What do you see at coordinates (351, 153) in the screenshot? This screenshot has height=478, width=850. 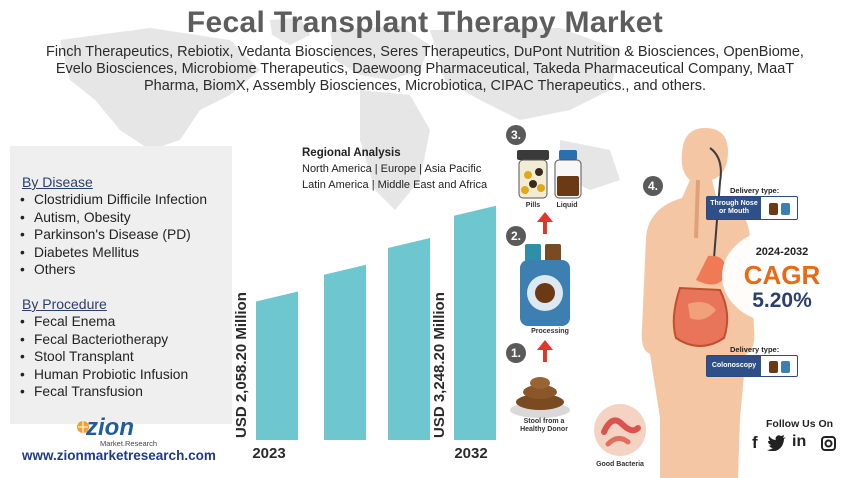 I see `regional-title: Regional Analysis` at bounding box center [351, 153].